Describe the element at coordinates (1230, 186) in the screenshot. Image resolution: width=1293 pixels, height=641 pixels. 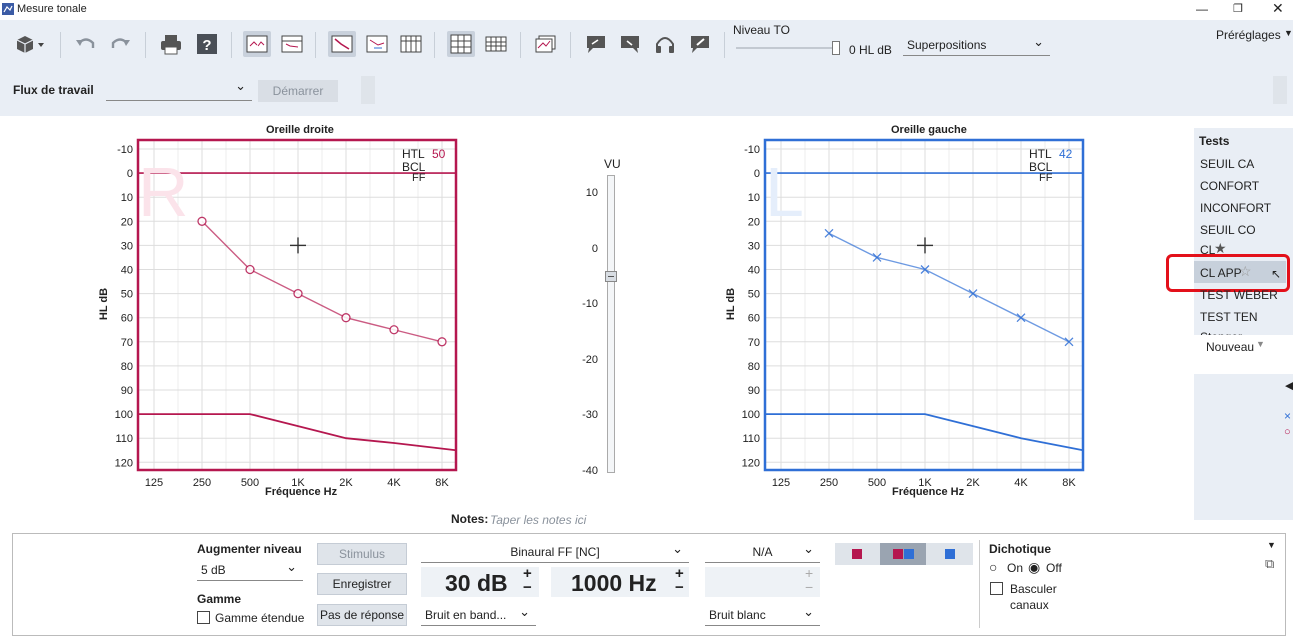
I see `test-confort: CONFORT` at that location.